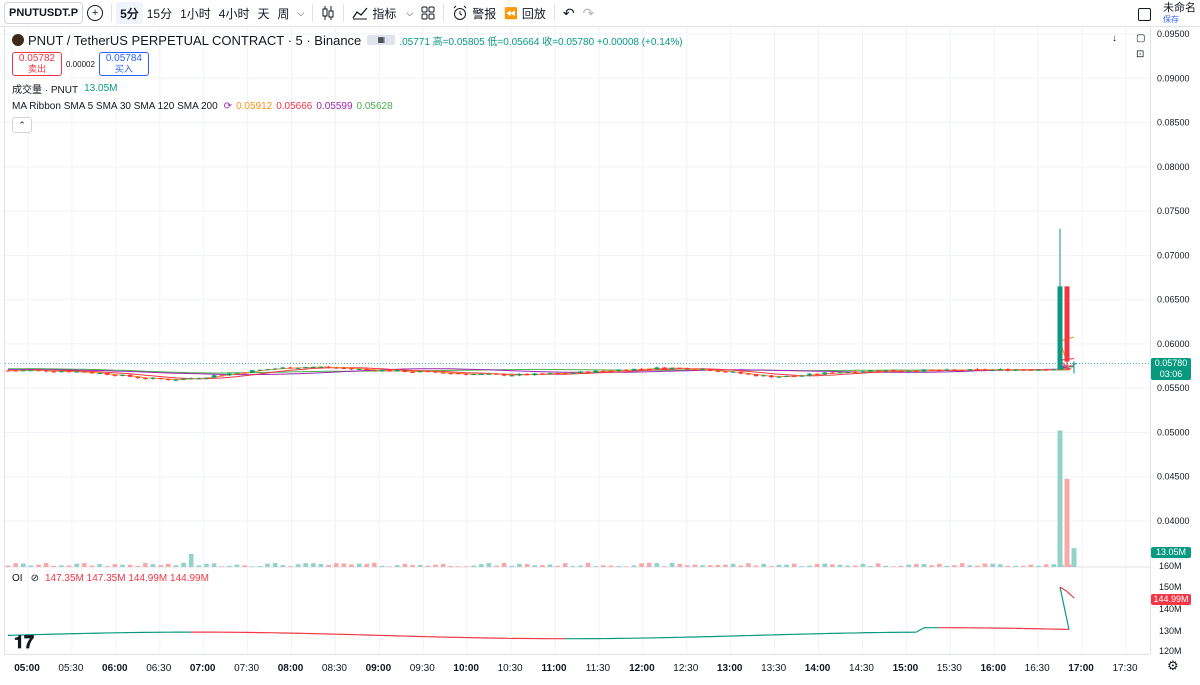 This screenshot has width=1200, height=685. Describe the element at coordinates (1114, 38) in the screenshot. I see `download-icon: ↓` at that location.